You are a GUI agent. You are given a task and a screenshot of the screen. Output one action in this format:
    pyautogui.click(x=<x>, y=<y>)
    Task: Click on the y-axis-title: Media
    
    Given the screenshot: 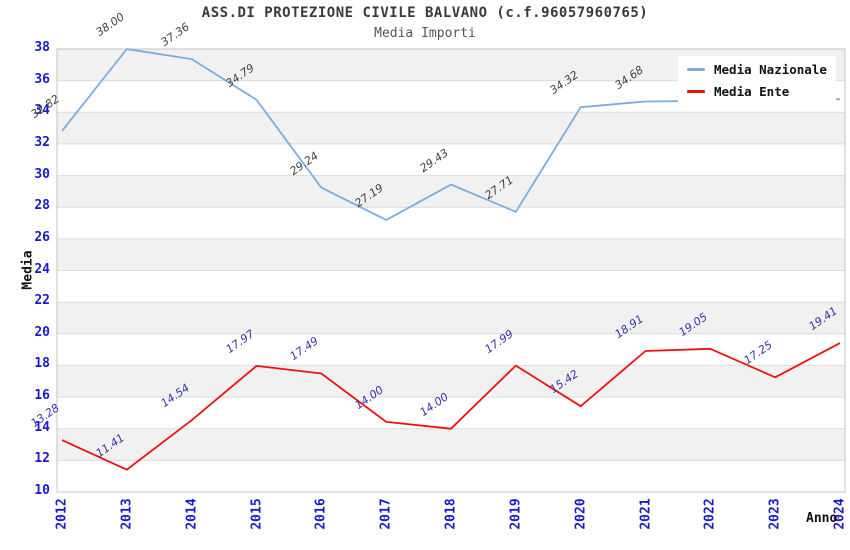 What is the action you would take?
    pyautogui.click(x=28, y=270)
    